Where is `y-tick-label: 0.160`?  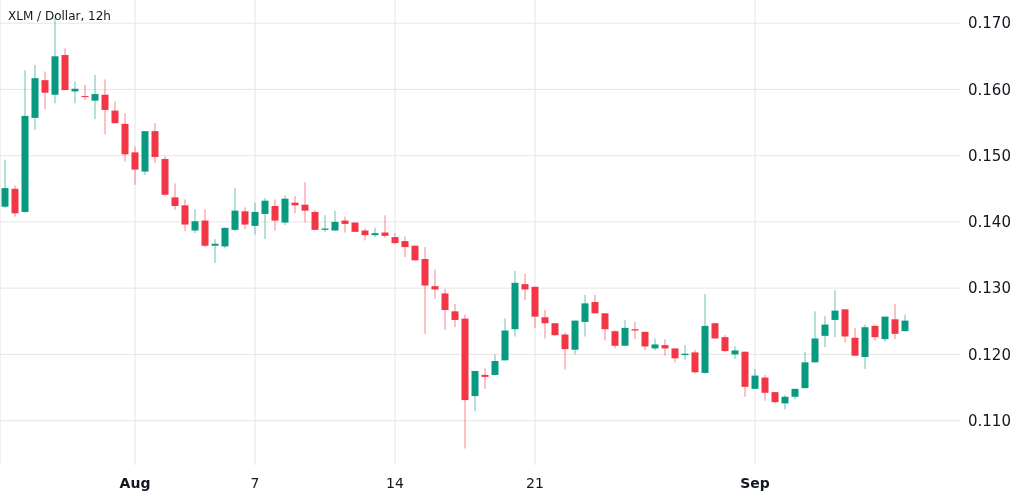 y-tick-label: 0.160 is located at coordinates (989, 89).